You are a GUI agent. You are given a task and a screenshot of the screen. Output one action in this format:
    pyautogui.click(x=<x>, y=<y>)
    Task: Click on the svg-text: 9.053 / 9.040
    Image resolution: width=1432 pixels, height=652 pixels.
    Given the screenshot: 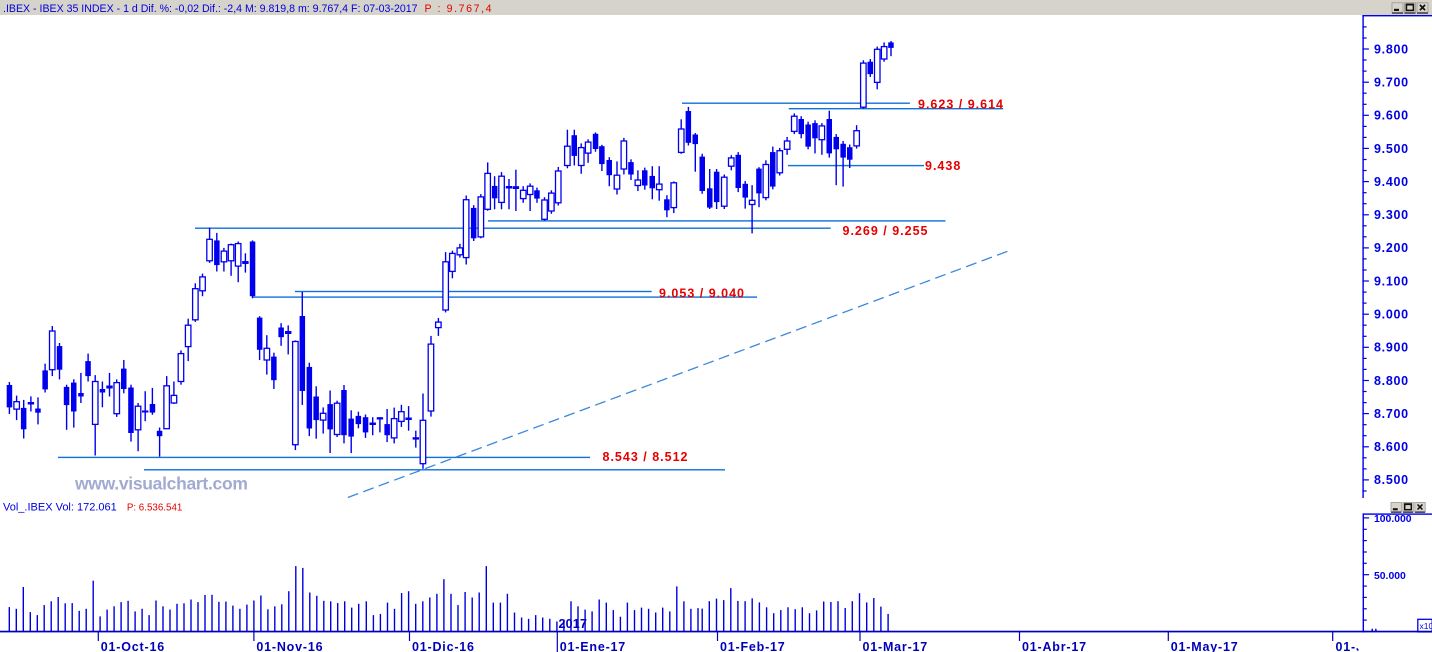 What is the action you would take?
    pyautogui.click(x=702, y=293)
    